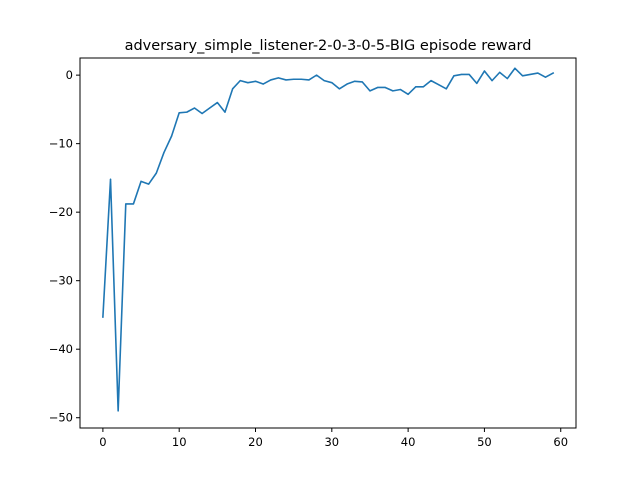 The width and height of the screenshot is (640, 480). Describe the element at coordinates (61, 281) in the screenshot. I see `y-tick-label: −30` at that location.